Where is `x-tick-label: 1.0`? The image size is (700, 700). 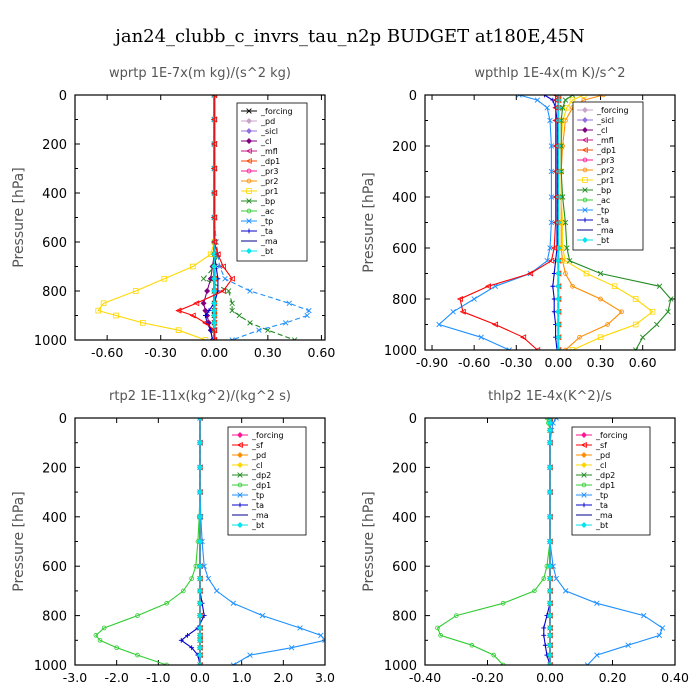
x-tick-label: 1.0 is located at coordinates (242, 677).